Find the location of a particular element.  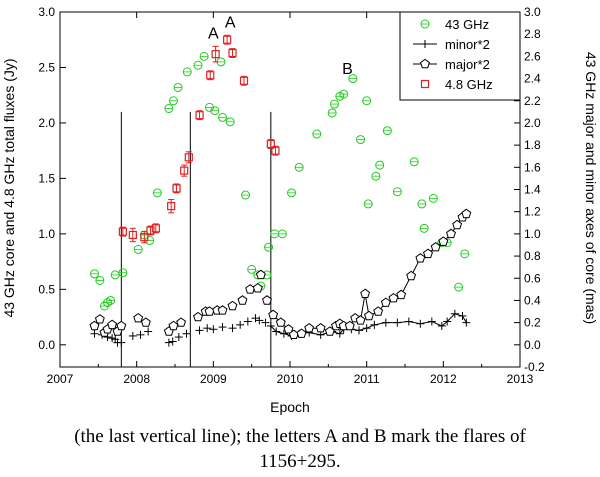

y-tick-label-right: 0.4 is located at coordinates (532, 300).